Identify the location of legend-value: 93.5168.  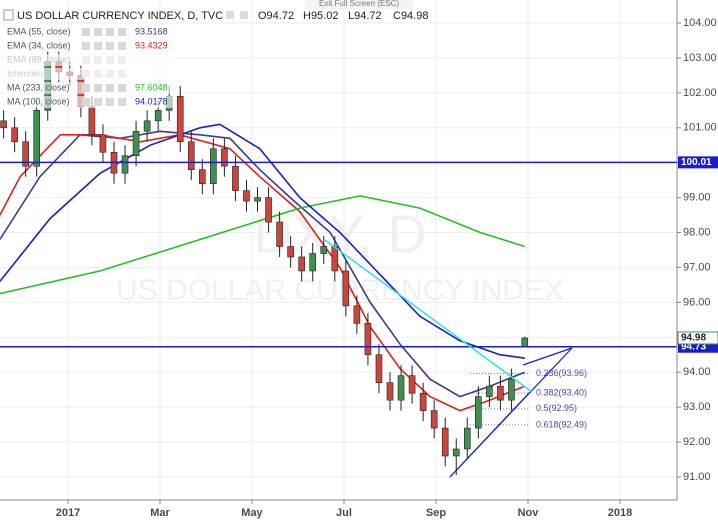
(151, 31).